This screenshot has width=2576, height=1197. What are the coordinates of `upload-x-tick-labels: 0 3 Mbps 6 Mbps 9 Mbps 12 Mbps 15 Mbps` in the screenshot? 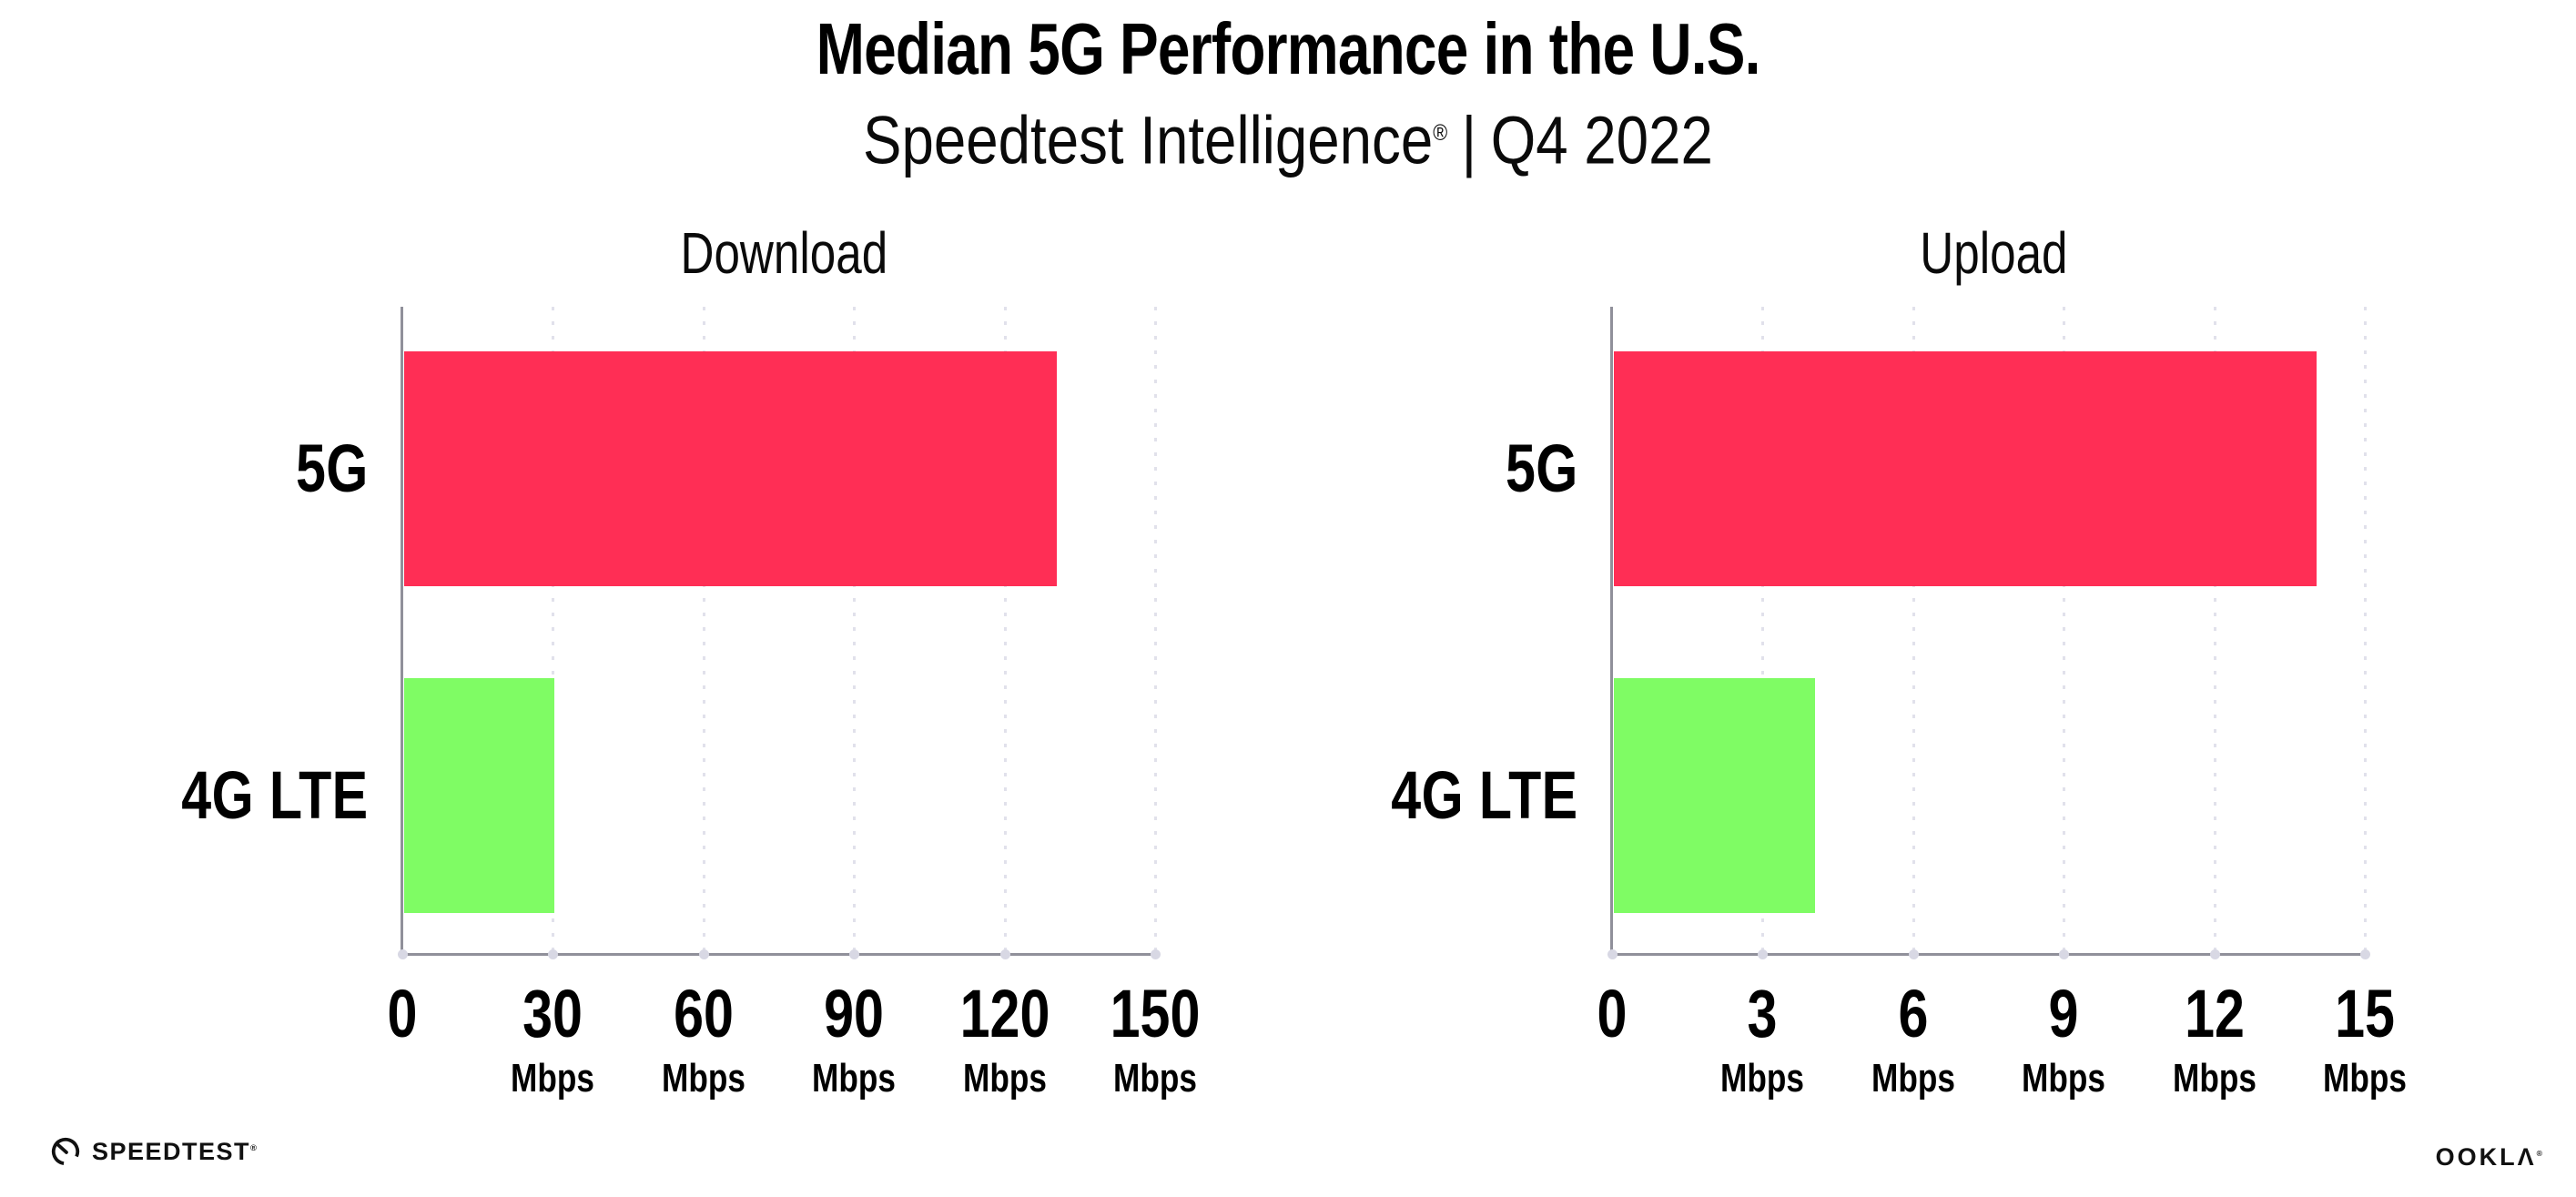 It's located at (2002, 1062).